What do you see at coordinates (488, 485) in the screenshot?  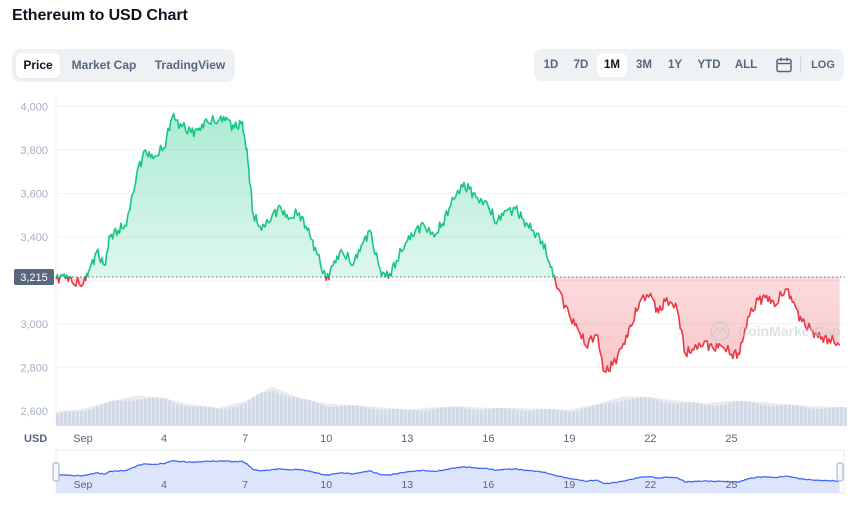 I see `navigator-tick-label: 16` at bounding box center [488, 485].